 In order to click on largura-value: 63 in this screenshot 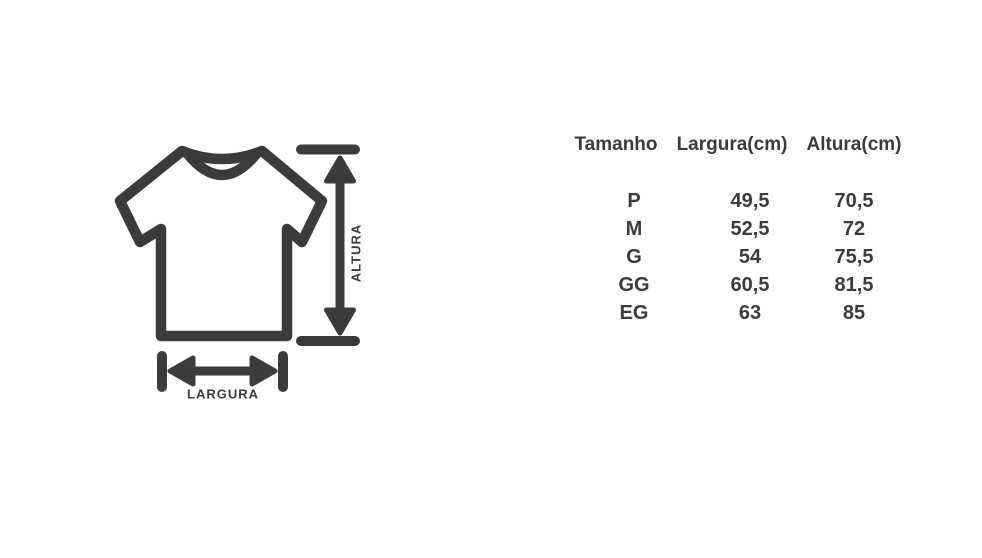, I will do `click(750, 313)`.